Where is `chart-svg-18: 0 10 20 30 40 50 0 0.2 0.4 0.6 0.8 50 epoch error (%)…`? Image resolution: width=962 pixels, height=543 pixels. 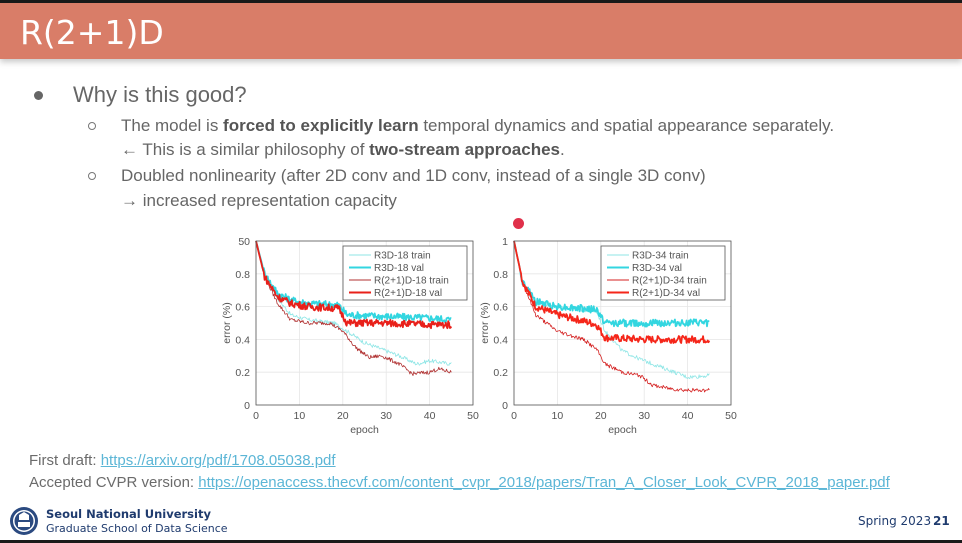
chart-svg-18: 0 10 20 30 40 50 0 0.2 0.4 0.6 0.8 50 epoch error (%)… is located at coordinates (350, 336).